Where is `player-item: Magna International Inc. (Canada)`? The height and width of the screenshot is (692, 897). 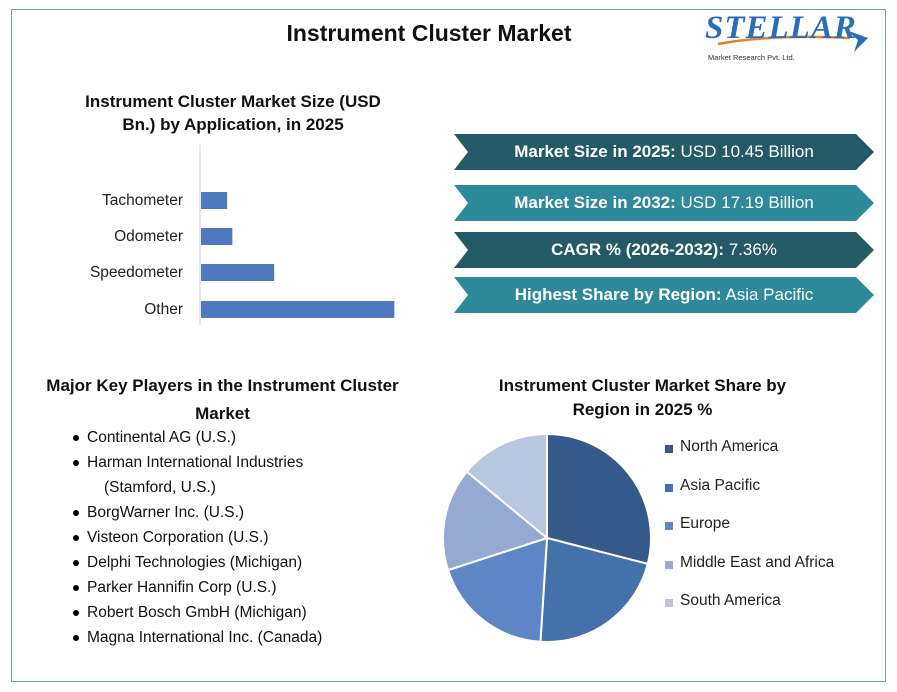 player-item: Magna International Inc. (Canada) is located at coordinates (197, 637).